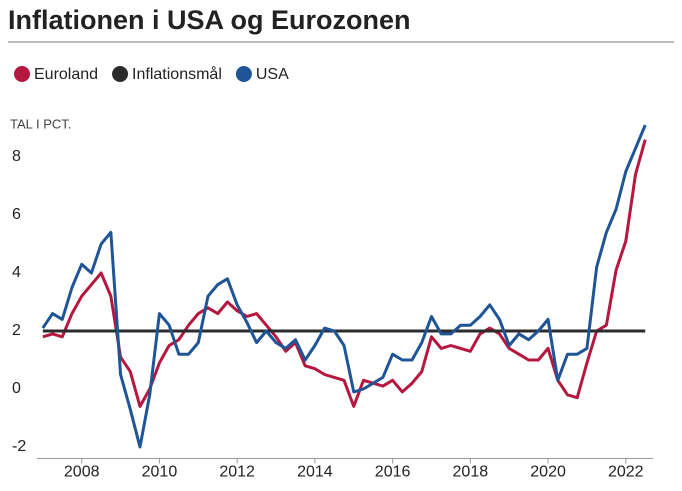  Describe the element at coordinates (16, 330) in the screenshot. I see `y-tick-label: 2` at that location.